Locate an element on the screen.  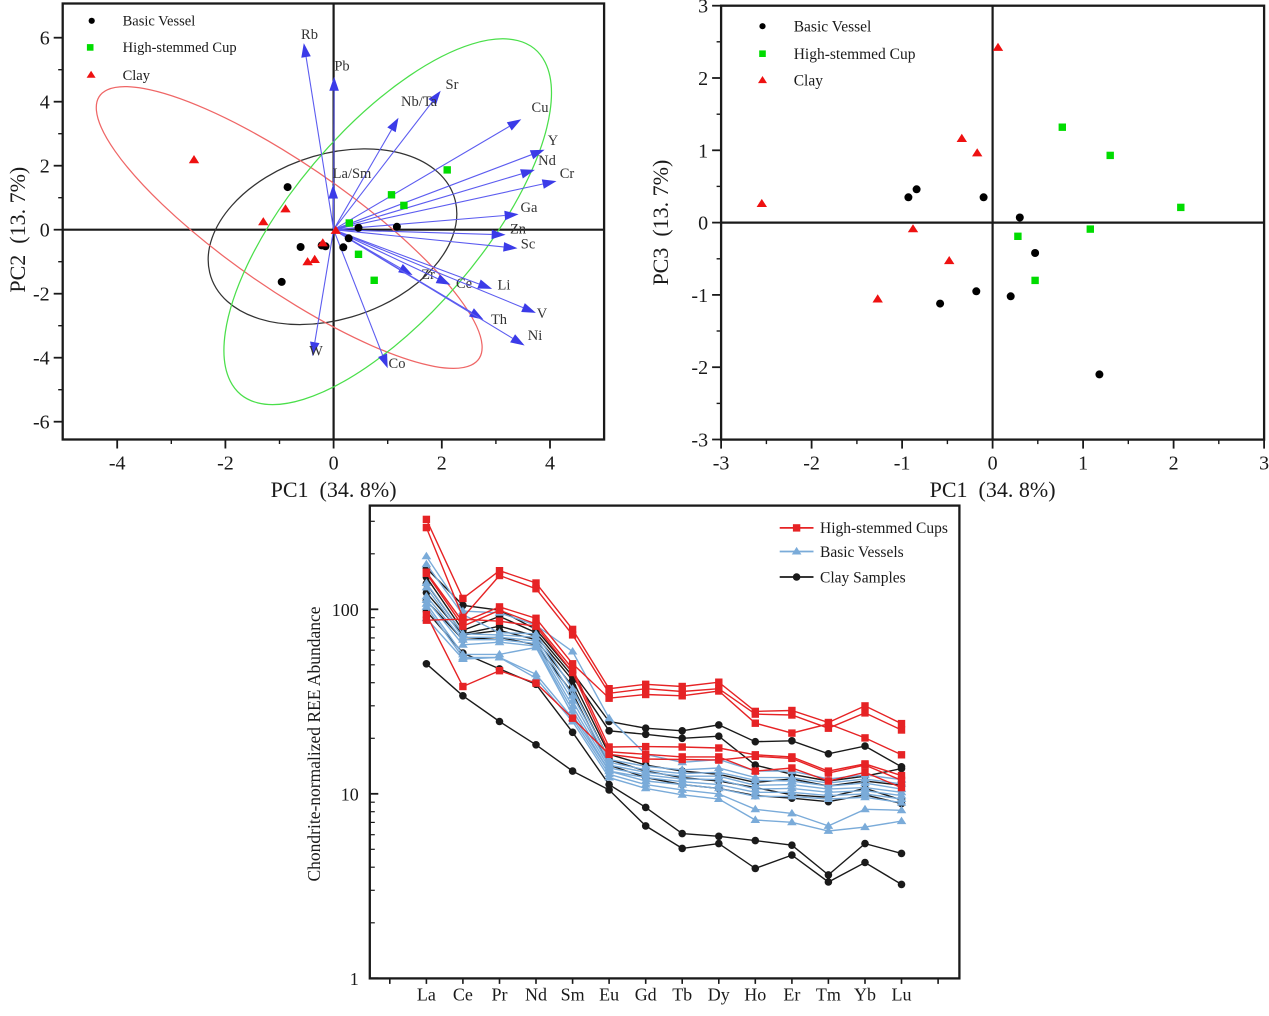
svg-text: Sr is located at coordinates (452, 85).